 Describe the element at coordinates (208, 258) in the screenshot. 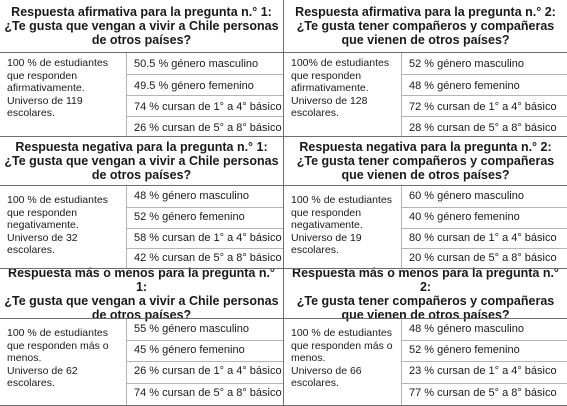

I see `stat-cursan-5-8-basico: 42 % cursan de 5° a 8° básico` at that location.